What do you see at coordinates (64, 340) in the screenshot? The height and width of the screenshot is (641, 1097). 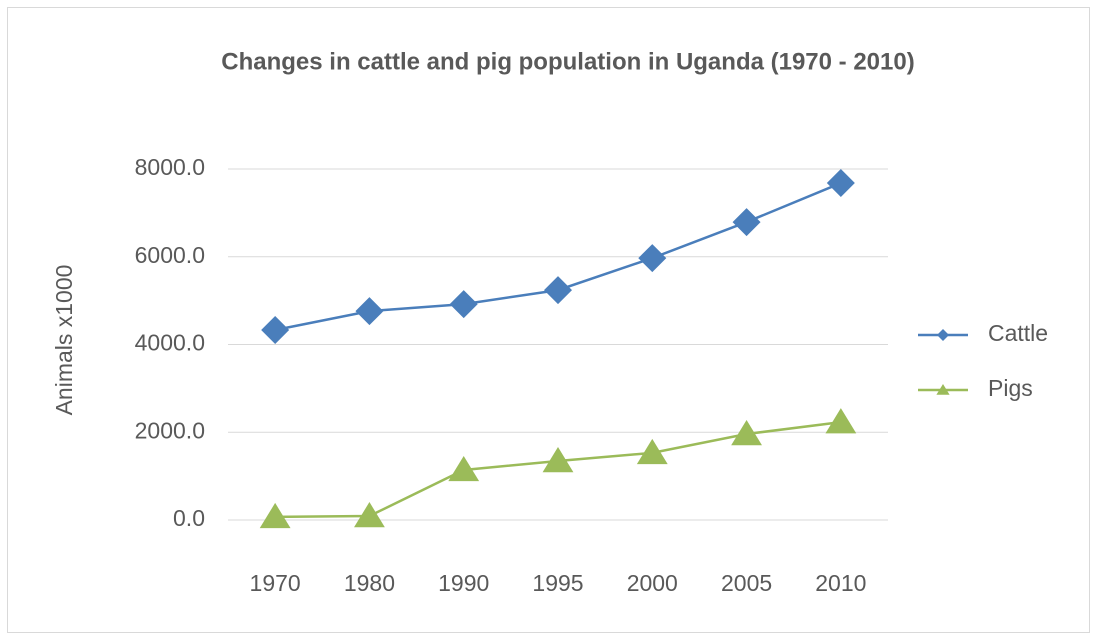 I see `y-axis-label: Animals x1000` at bounding box center [64, 340].